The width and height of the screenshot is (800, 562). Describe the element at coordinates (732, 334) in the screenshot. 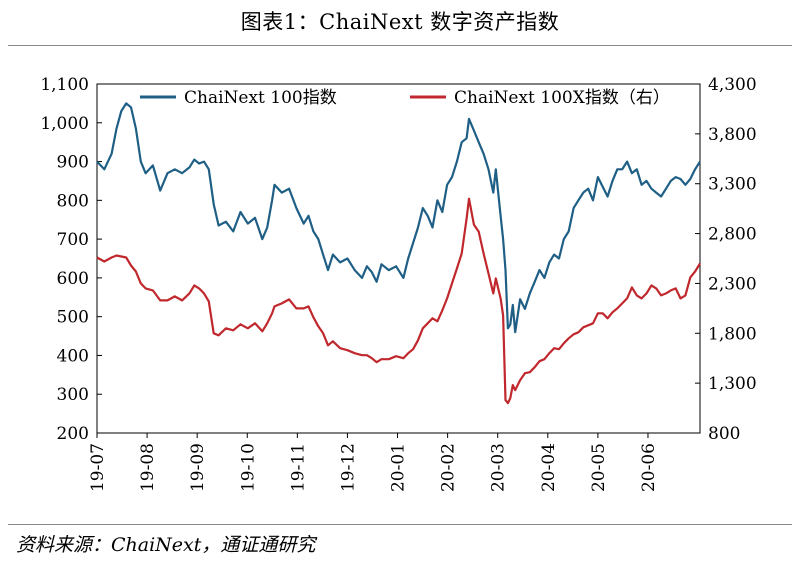

I see `y-right-tick-label: 1,800` at that location.